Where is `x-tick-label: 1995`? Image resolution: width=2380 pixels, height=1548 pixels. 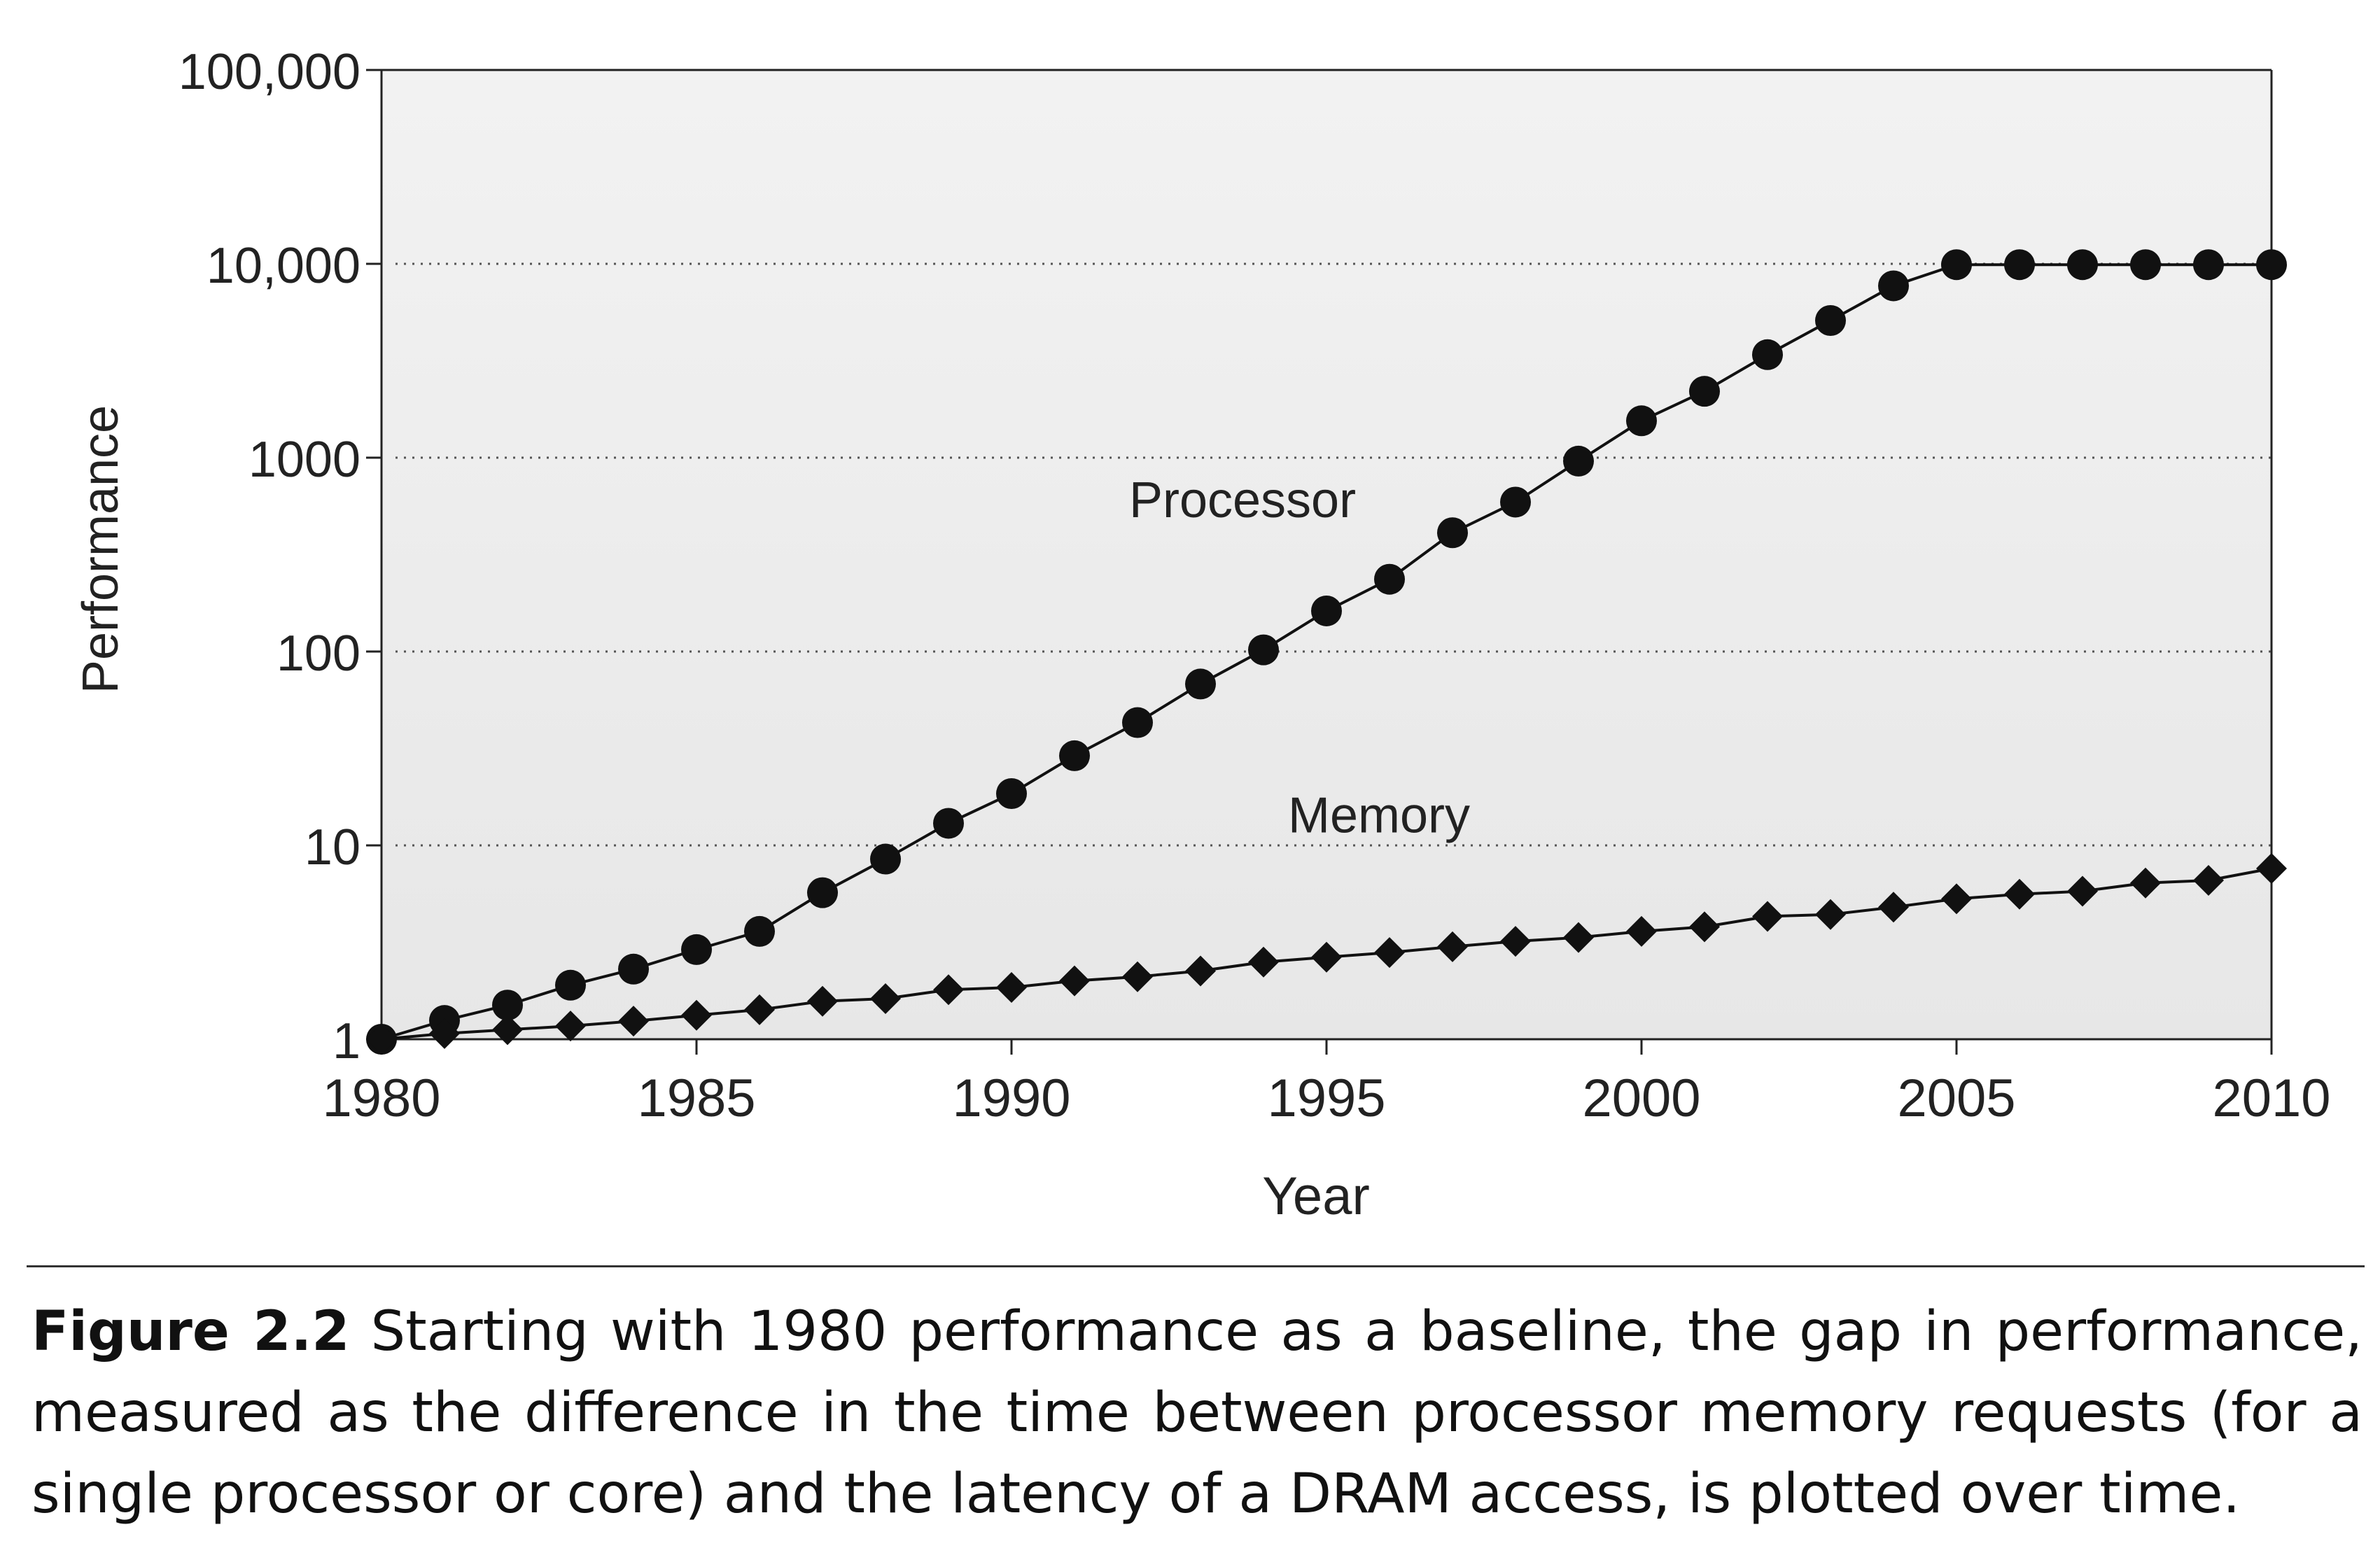 x-tick-label: 1995 is located at coordinates (1326, 1098).